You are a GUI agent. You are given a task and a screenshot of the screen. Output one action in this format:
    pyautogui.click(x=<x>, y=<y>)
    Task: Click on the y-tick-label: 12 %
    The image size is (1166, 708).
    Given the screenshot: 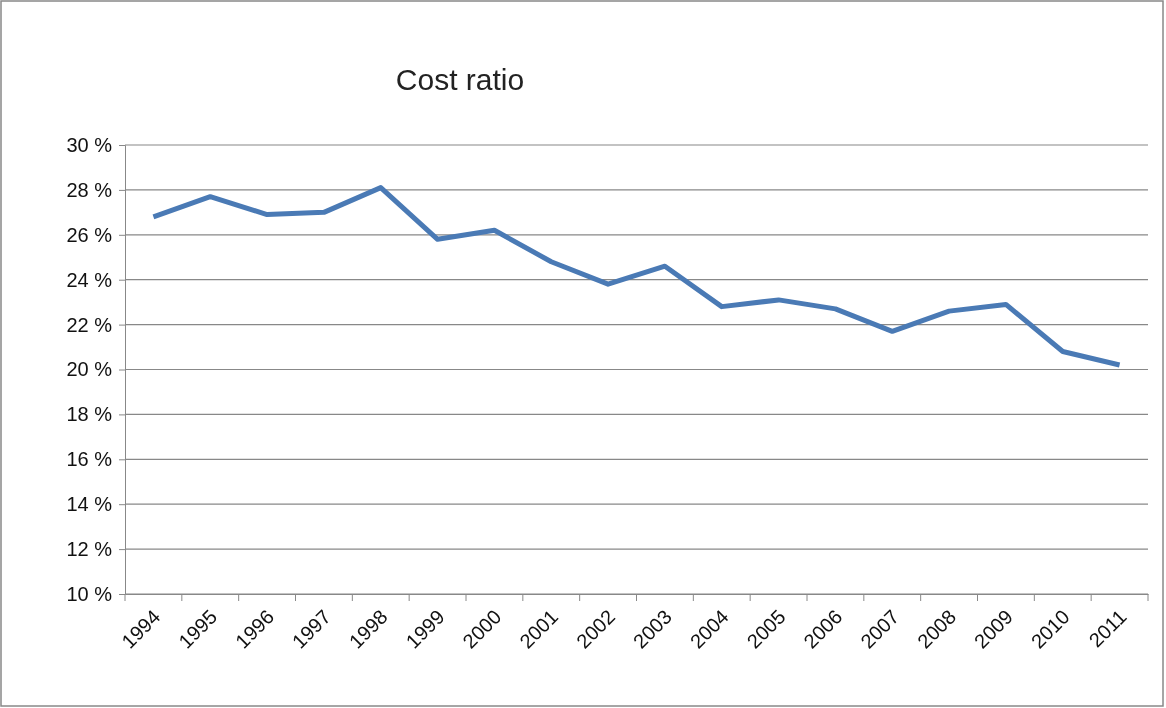 What is the action you would take?
    pyautogui.click(x=89, y=549)
    